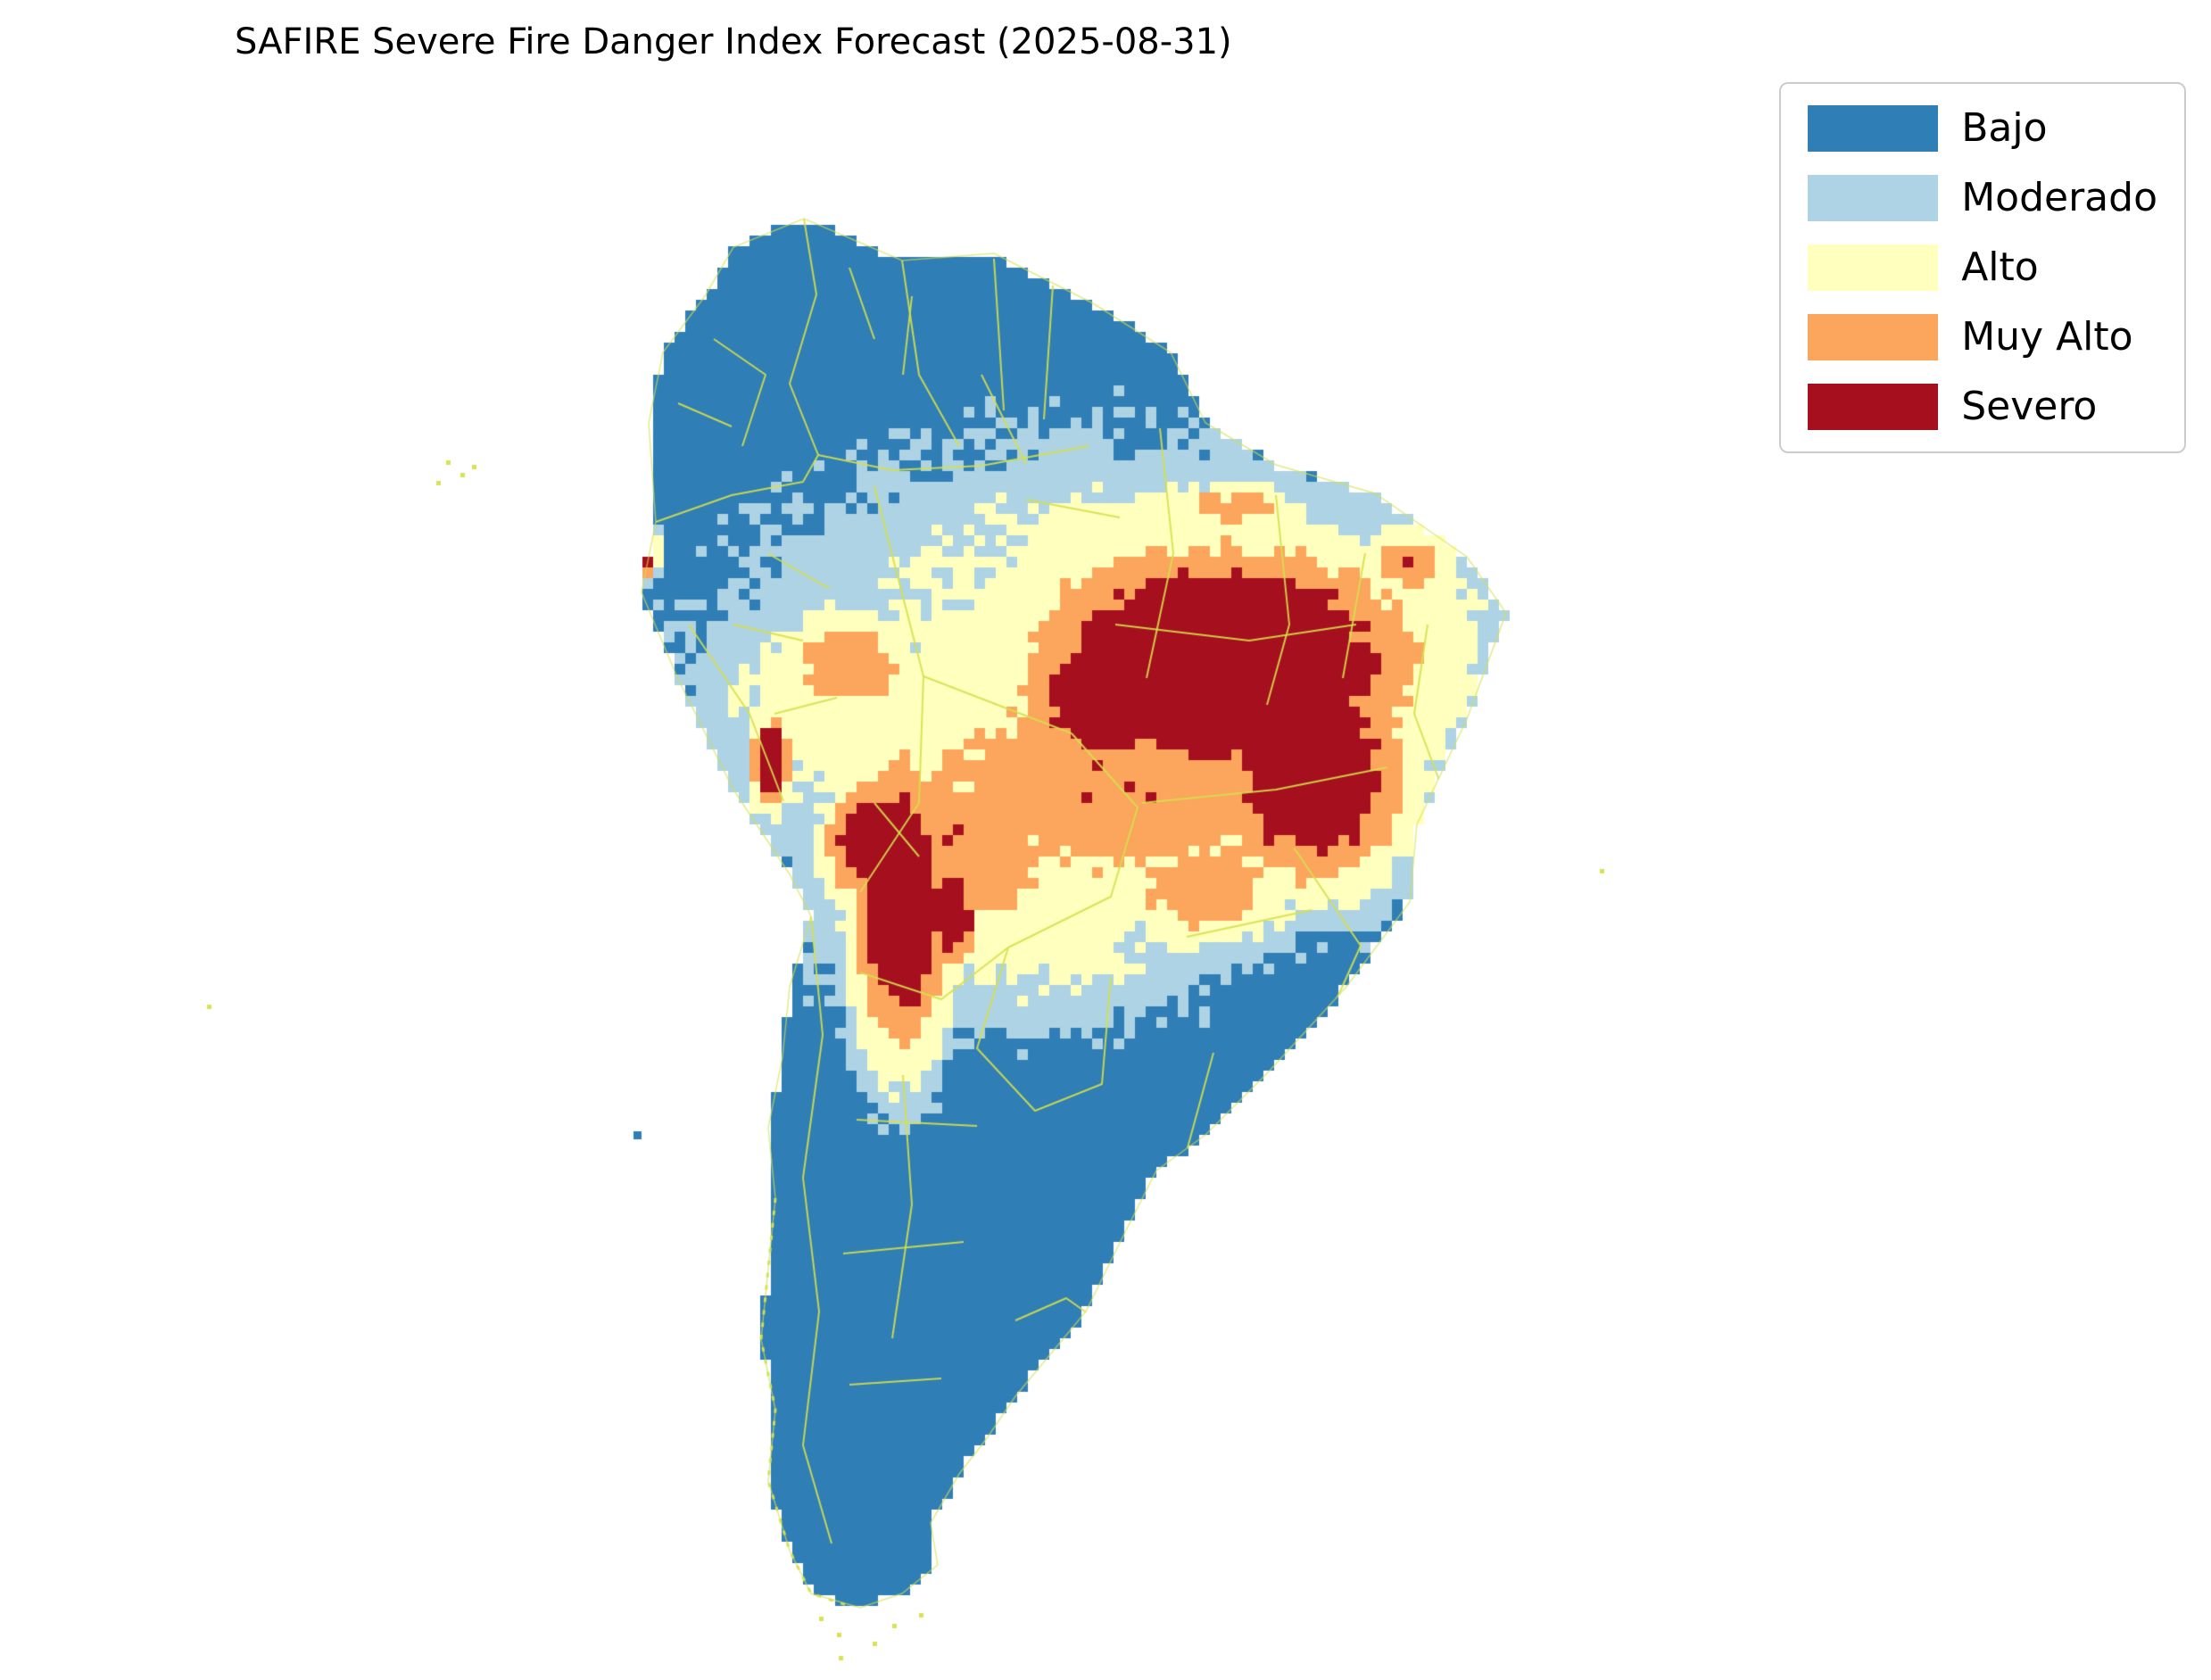 The image size is (2211, 1680). Describe the element at coordinates (2047, 336) in the screenshot. I see `legend-label-muy-alto: Muy Alto` at that location.